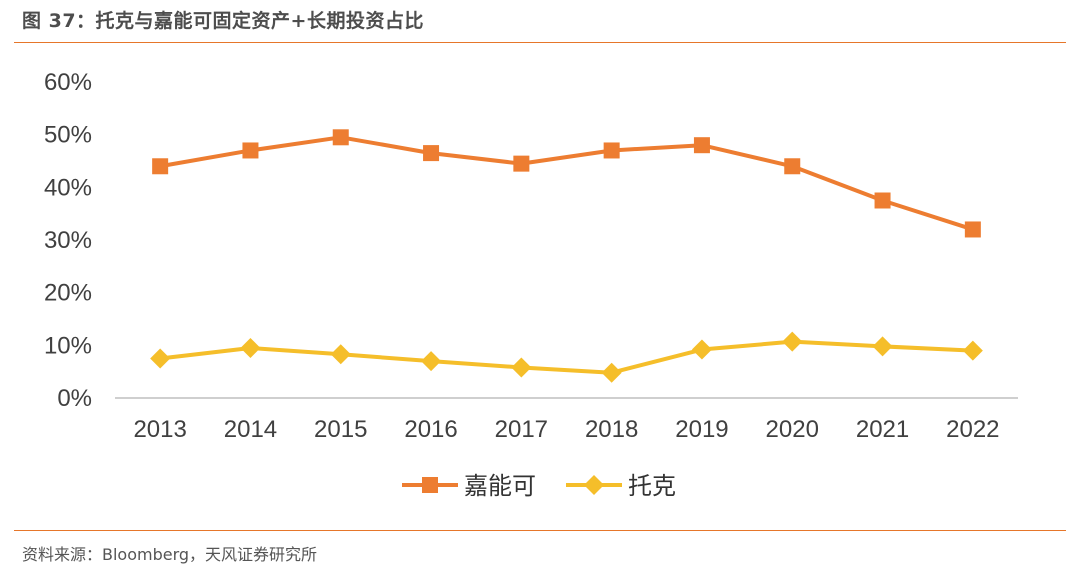 The width and height of the screenshot is (1080, 573). I want to click on y-tick-label: 50%, so click(68, 135).